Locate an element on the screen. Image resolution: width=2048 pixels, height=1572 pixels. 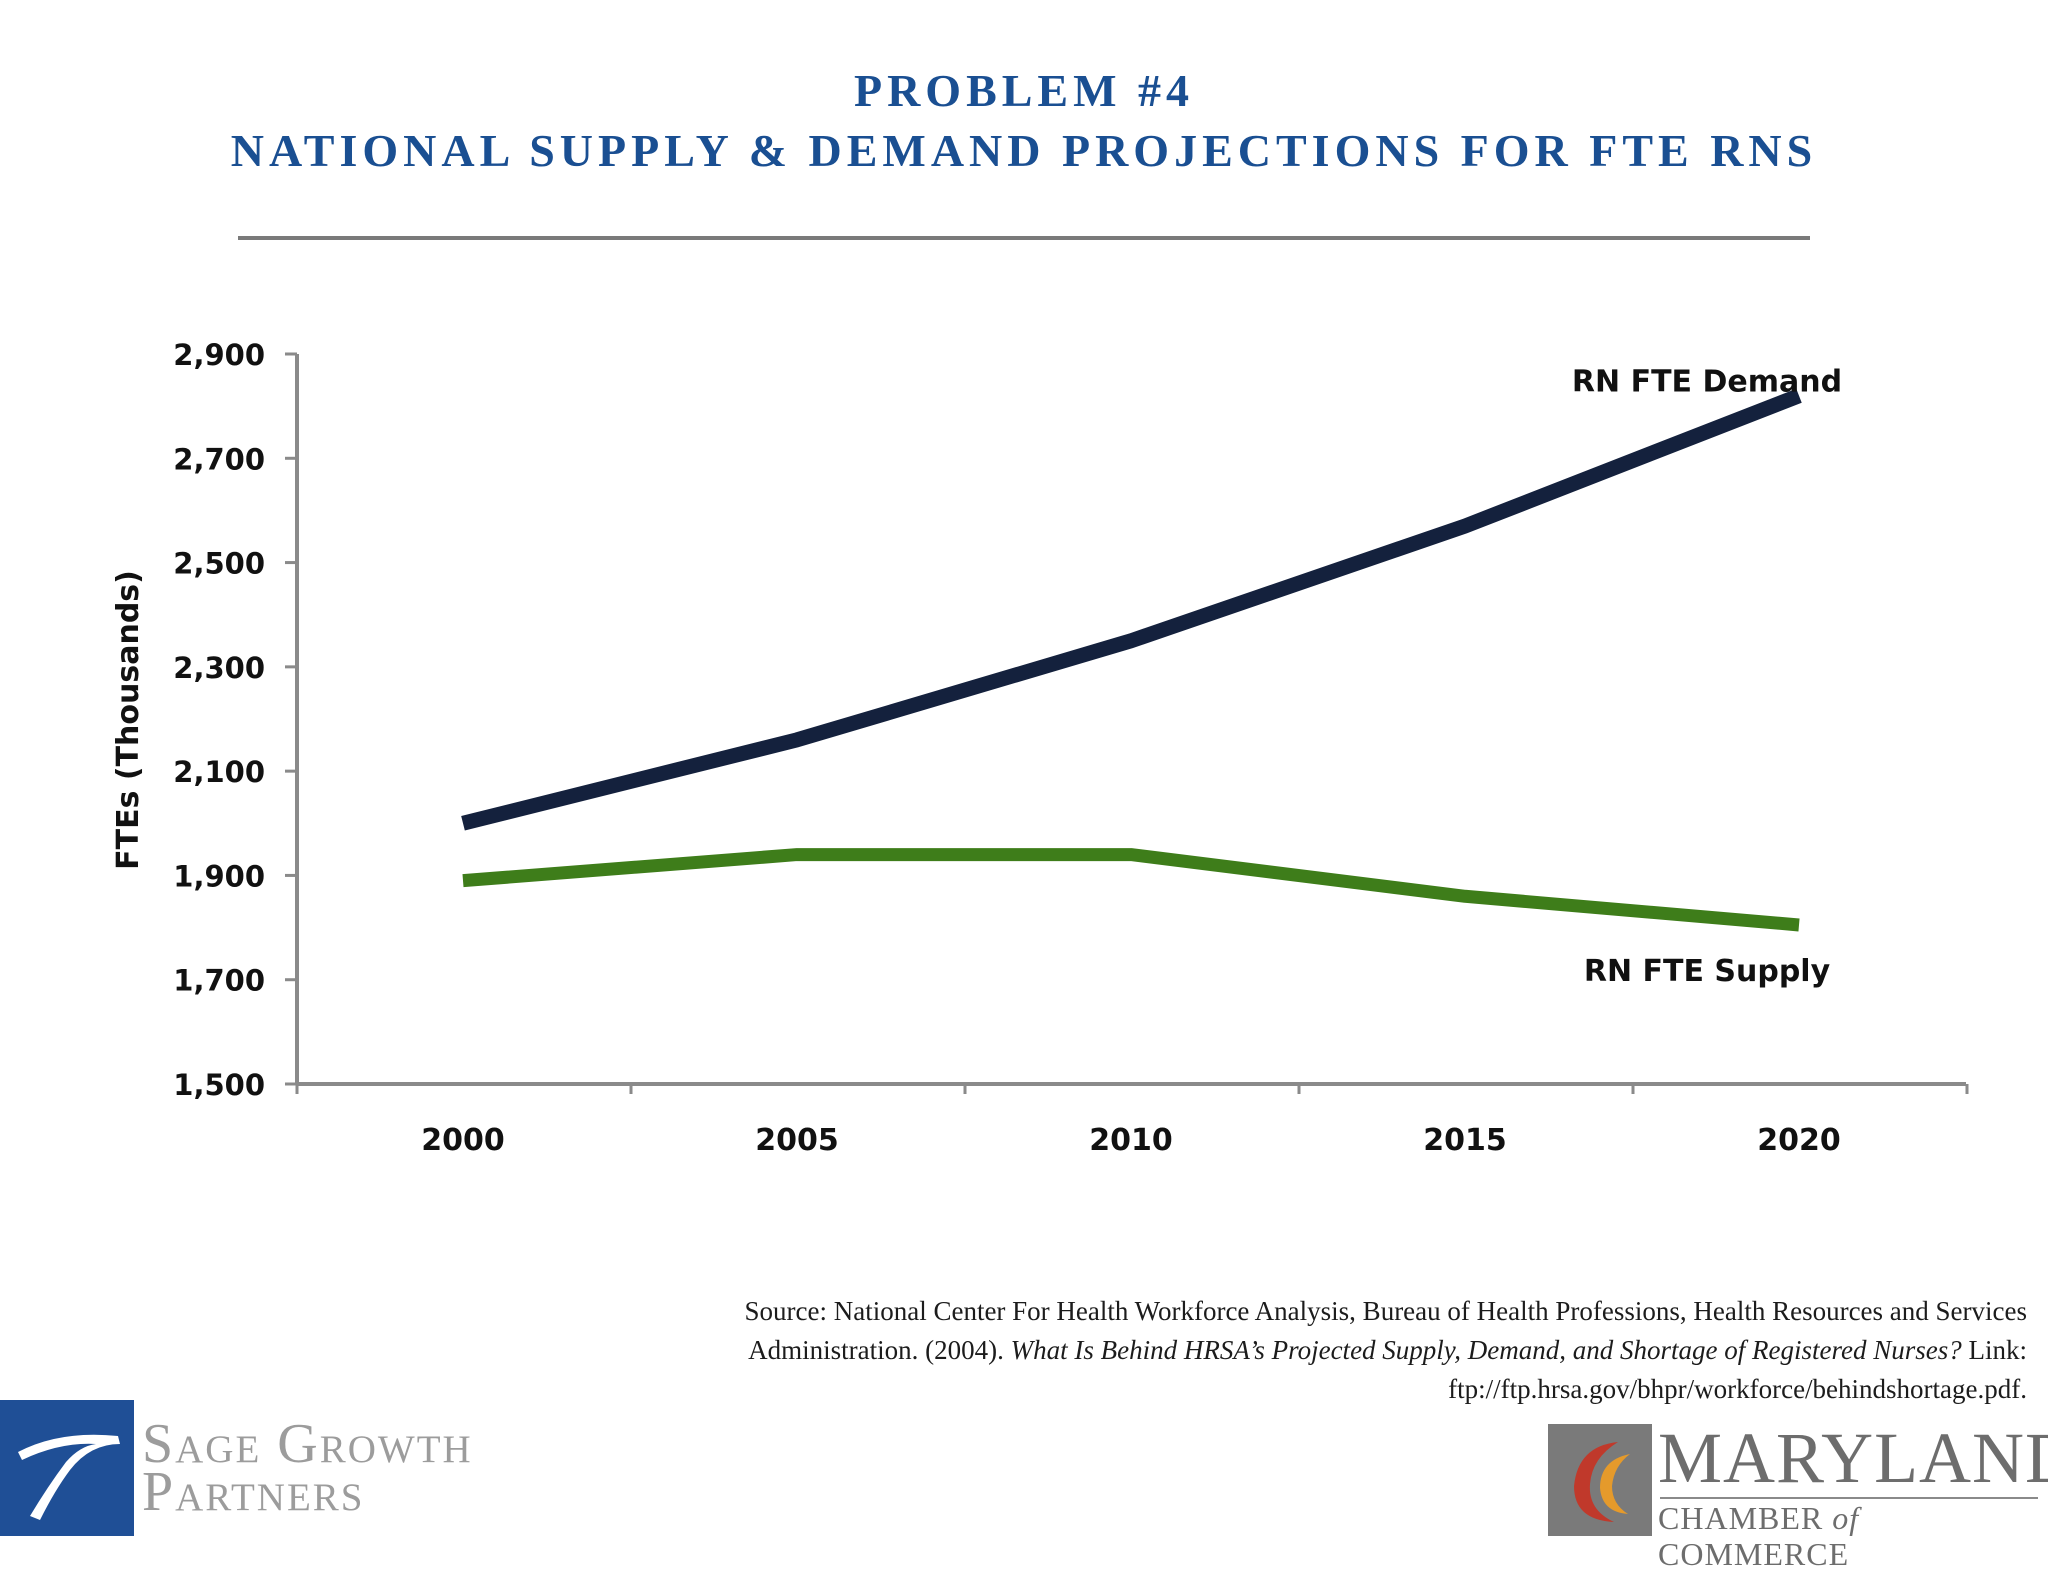
demand-series-label: RN FTE Demand is located at coordinates (1707, 382).